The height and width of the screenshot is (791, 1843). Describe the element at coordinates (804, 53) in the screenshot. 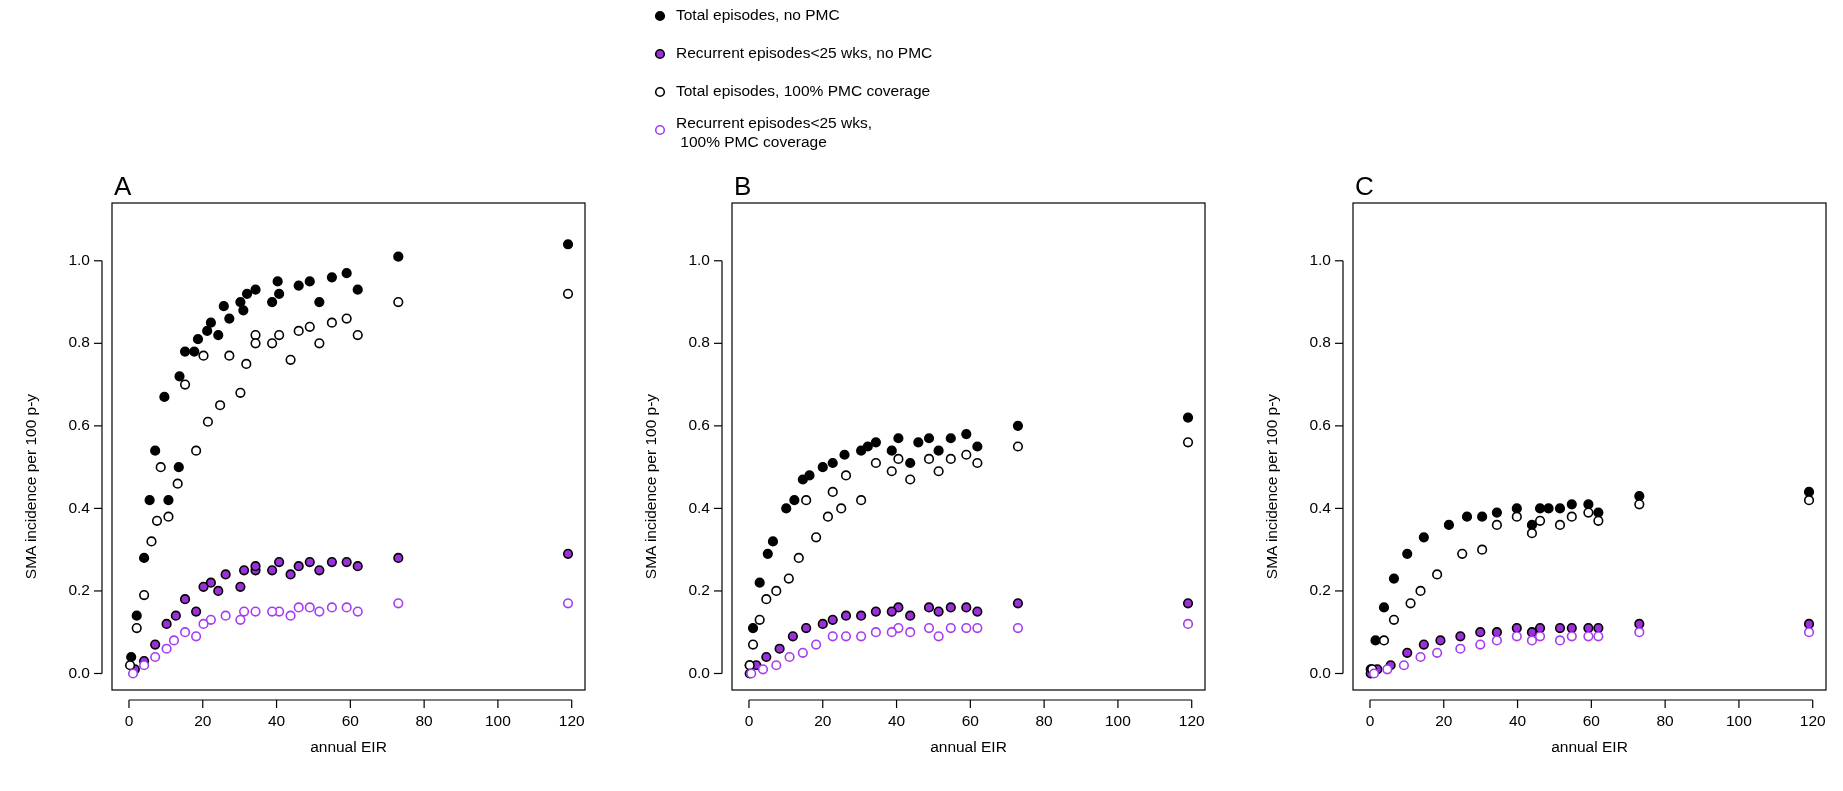

I see `legend-label: Recurrent episodes<25 wks, no PMC` at that location.